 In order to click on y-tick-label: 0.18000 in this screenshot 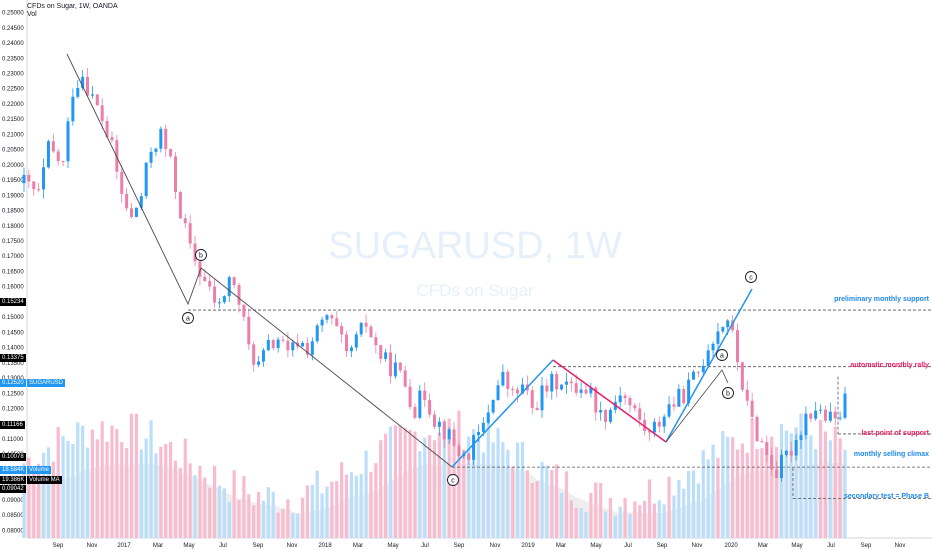, I will do `click(13, 227)`.